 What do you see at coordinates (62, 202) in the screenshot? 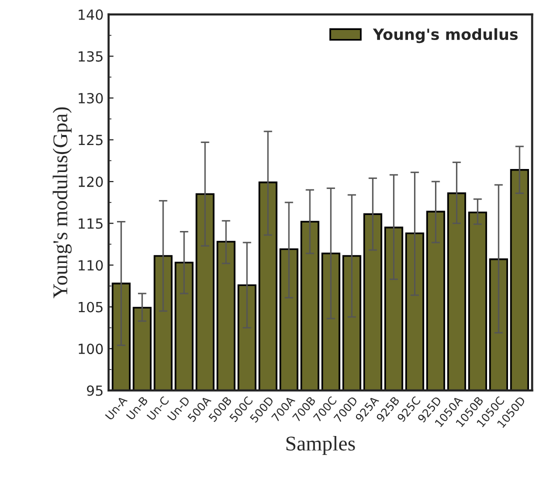
I see `y-axis-title: Young's modulus(Gpa)` at bounding box center [62, 202].